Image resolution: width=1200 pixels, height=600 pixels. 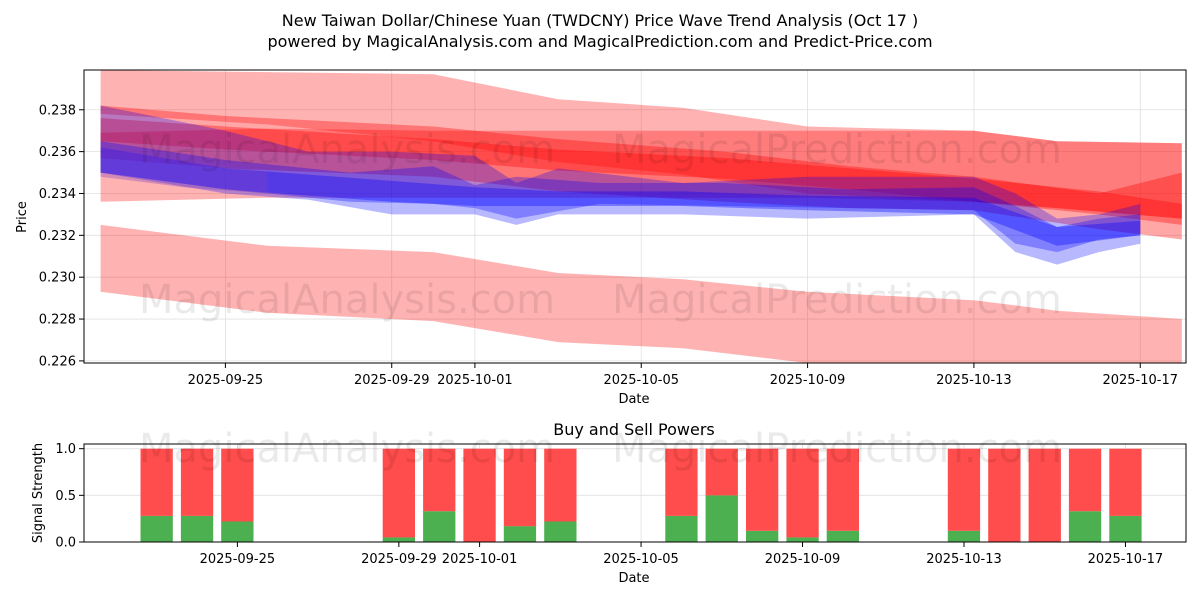 I want to click on power-y-axis: 0.0 0.5 1.0, so click(x=69, y=496).